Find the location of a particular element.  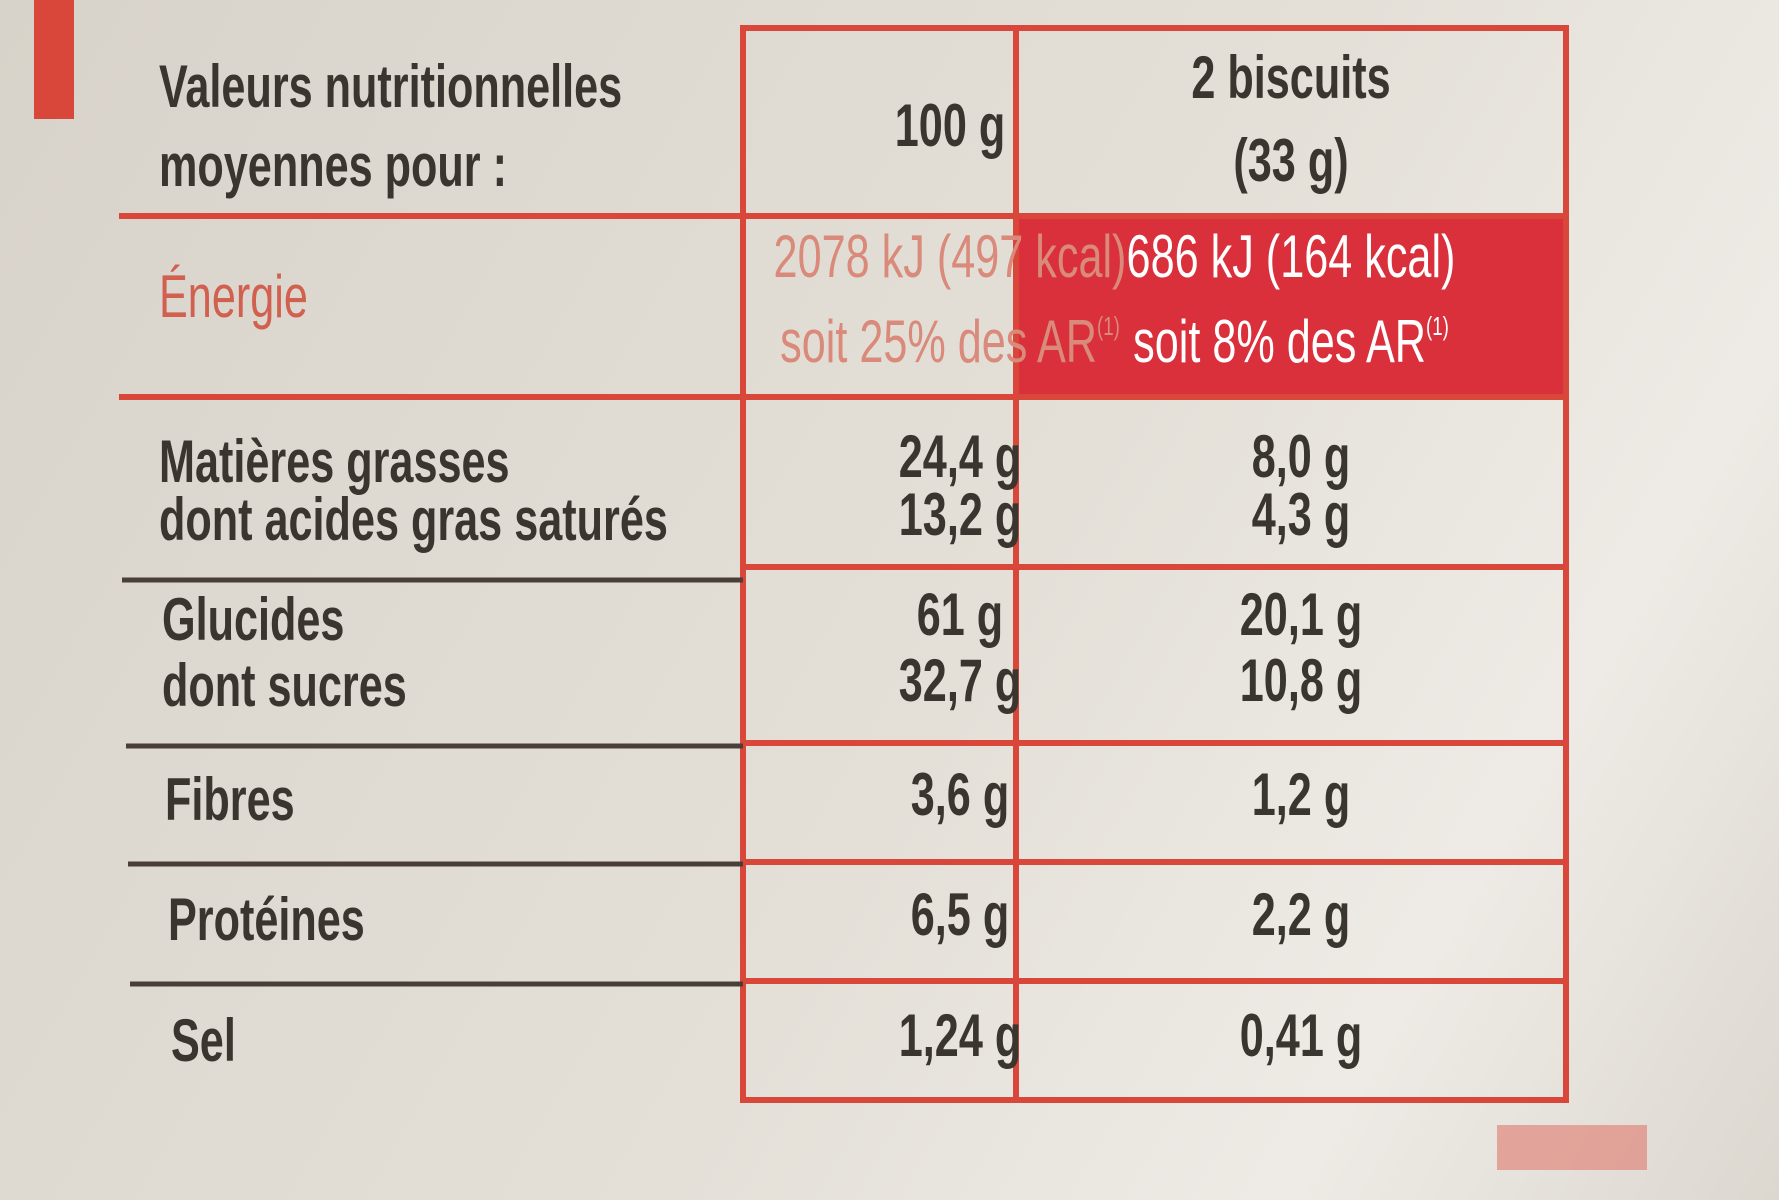

highlight-cell is located at coordinates (1291, 307).